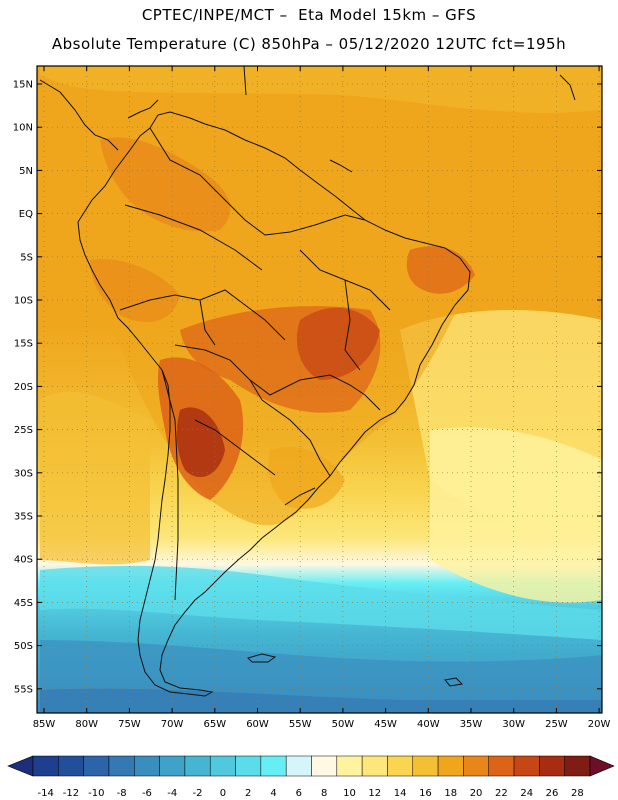  What do you see at coordinates (23, 430) in the screenshot?
I see `lat-tick-label: 25S` at bounding box center [23, 430].